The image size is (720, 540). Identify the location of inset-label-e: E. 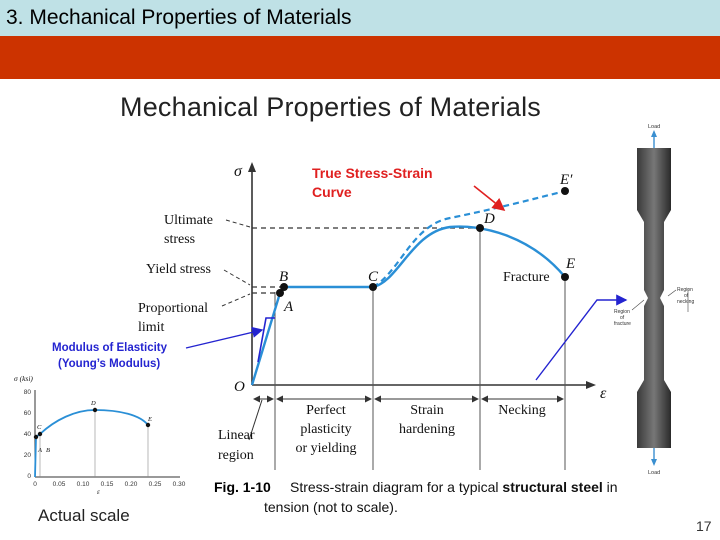
(149, 419).